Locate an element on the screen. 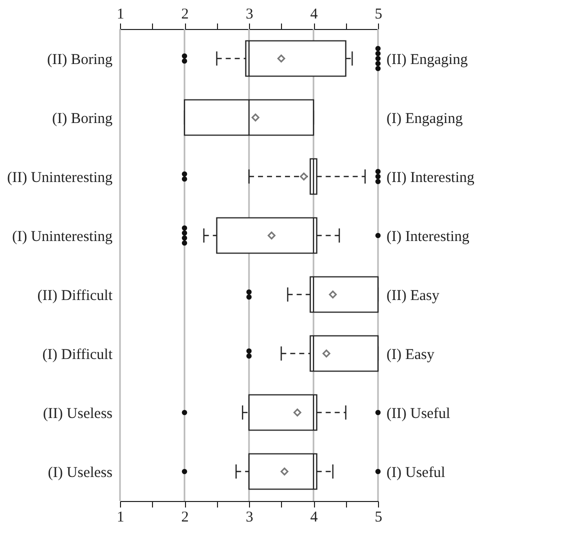 The width and height of the screenshot is (566, 556). y-tick-label: (I) Difficult is located at coordinates (78, 355).